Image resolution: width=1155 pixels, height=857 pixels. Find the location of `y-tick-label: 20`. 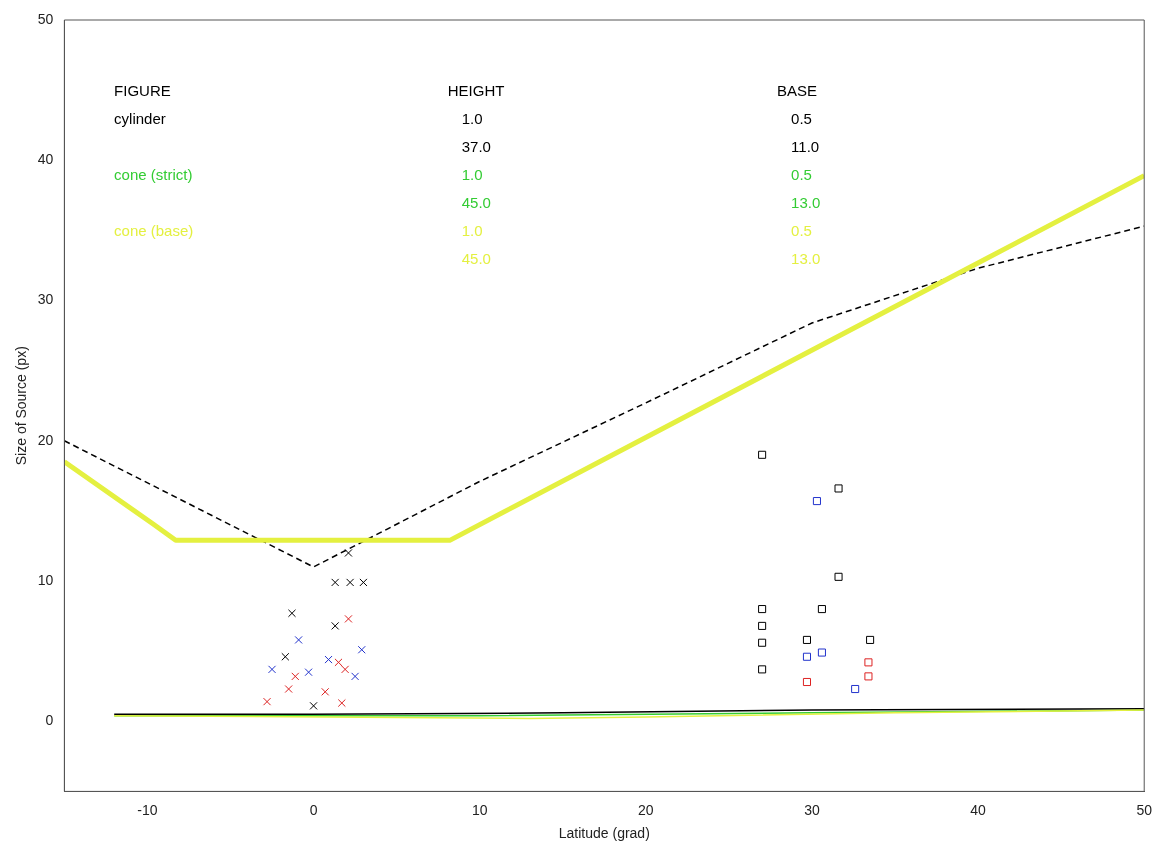

y-tick-label: 20 is located at coordinates (45, 439).